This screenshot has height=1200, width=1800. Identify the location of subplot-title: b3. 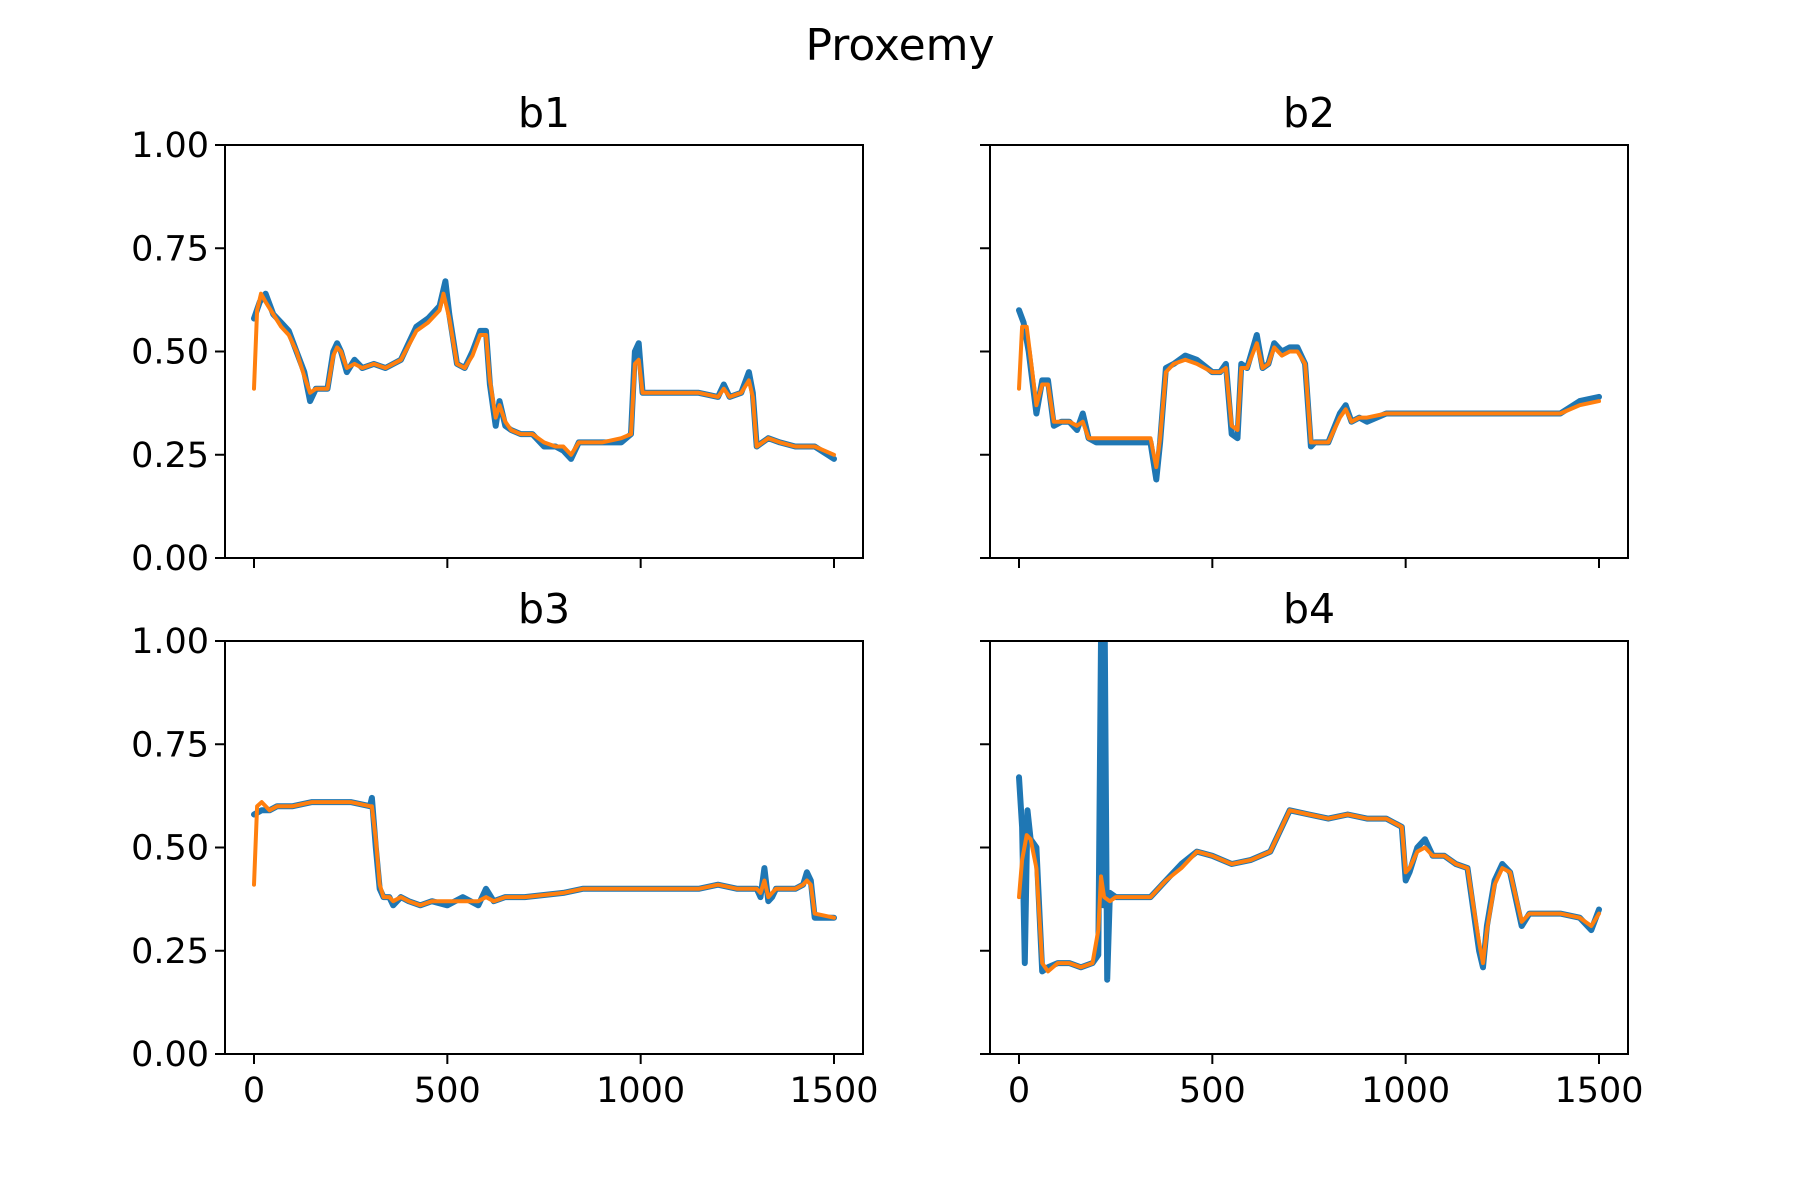
(544, 609).